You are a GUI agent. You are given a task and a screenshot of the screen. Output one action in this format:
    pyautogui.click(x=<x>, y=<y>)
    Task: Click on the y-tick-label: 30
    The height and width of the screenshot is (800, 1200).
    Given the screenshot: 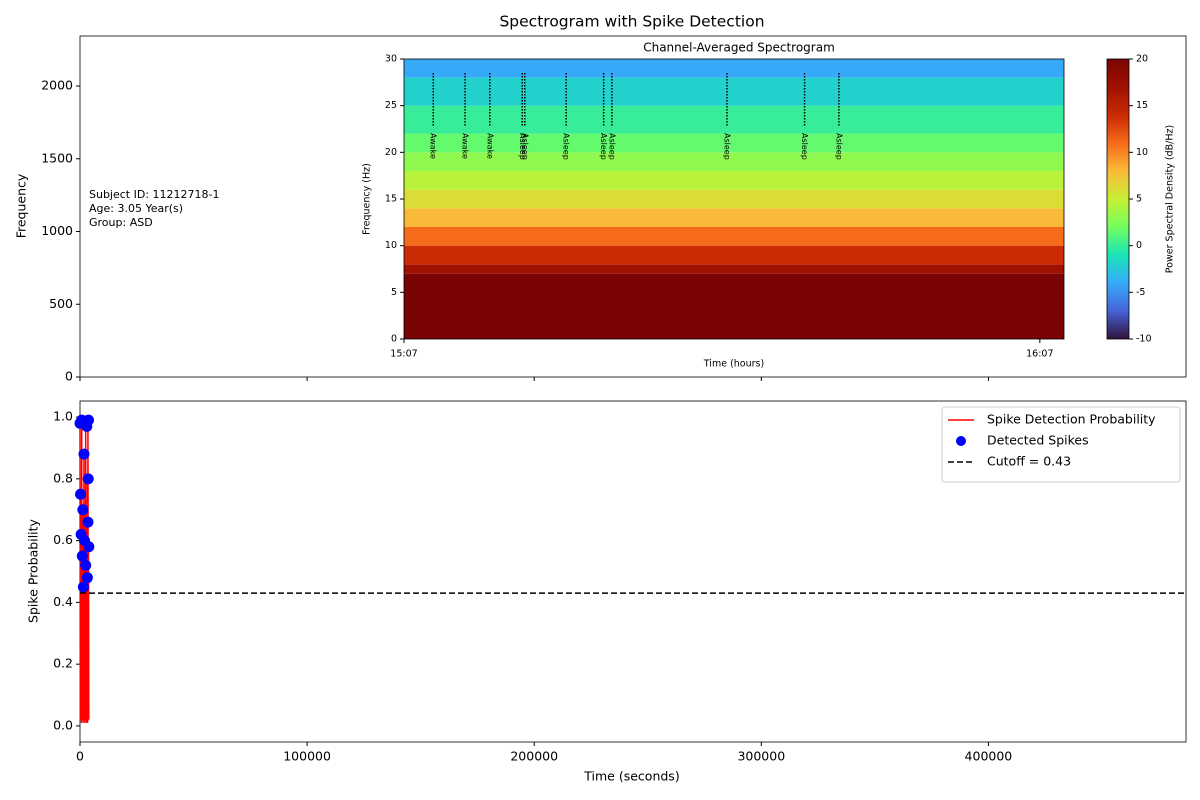 What is the action you would take?
    pyautogui.click(x=391, y=59)
    